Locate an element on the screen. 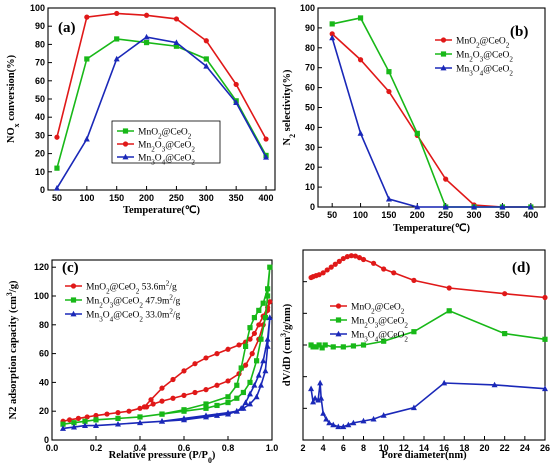 This screenshot has height=468, width=550. legend-entry: Mn2O3@CeO2 is located at coordinates (484, 57).